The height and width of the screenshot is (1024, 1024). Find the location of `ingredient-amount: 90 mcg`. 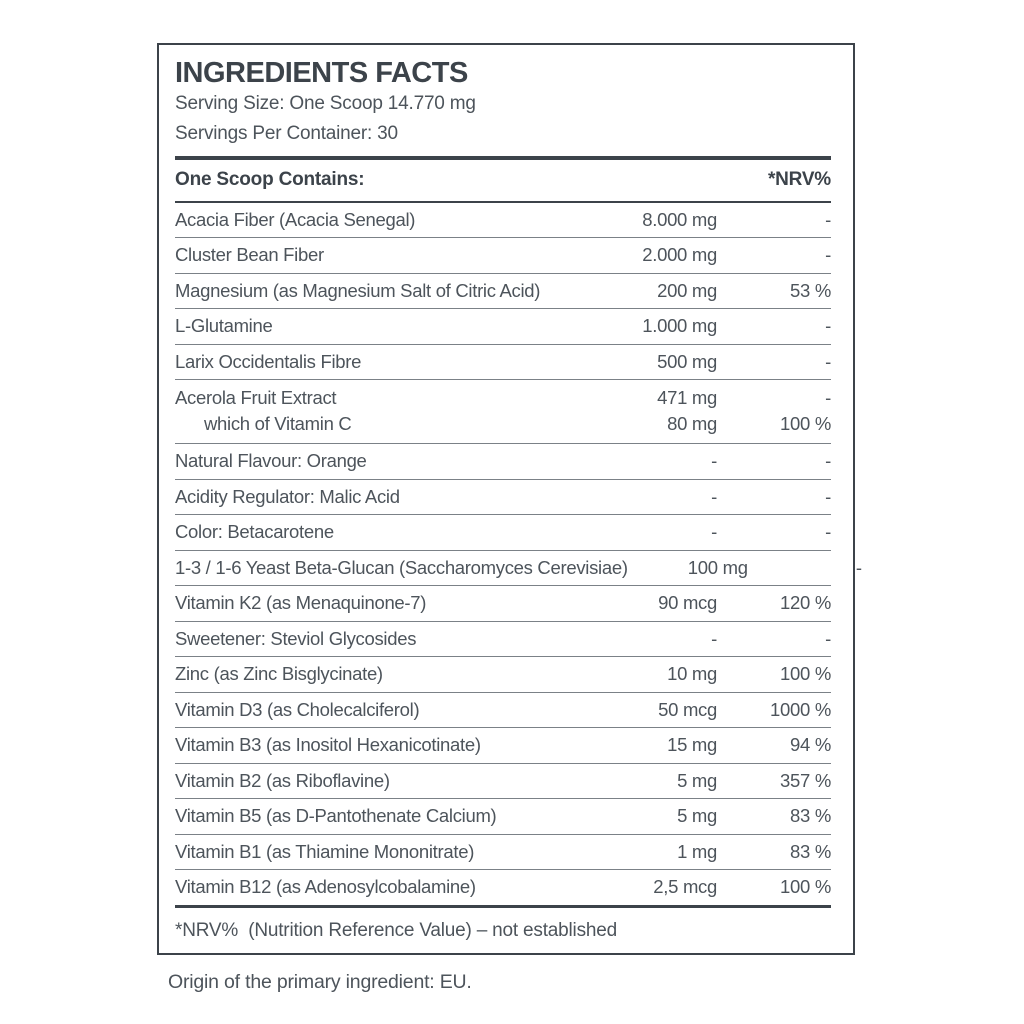

ingredient-amount: 90 mcg is located at coordinates (687, 603).